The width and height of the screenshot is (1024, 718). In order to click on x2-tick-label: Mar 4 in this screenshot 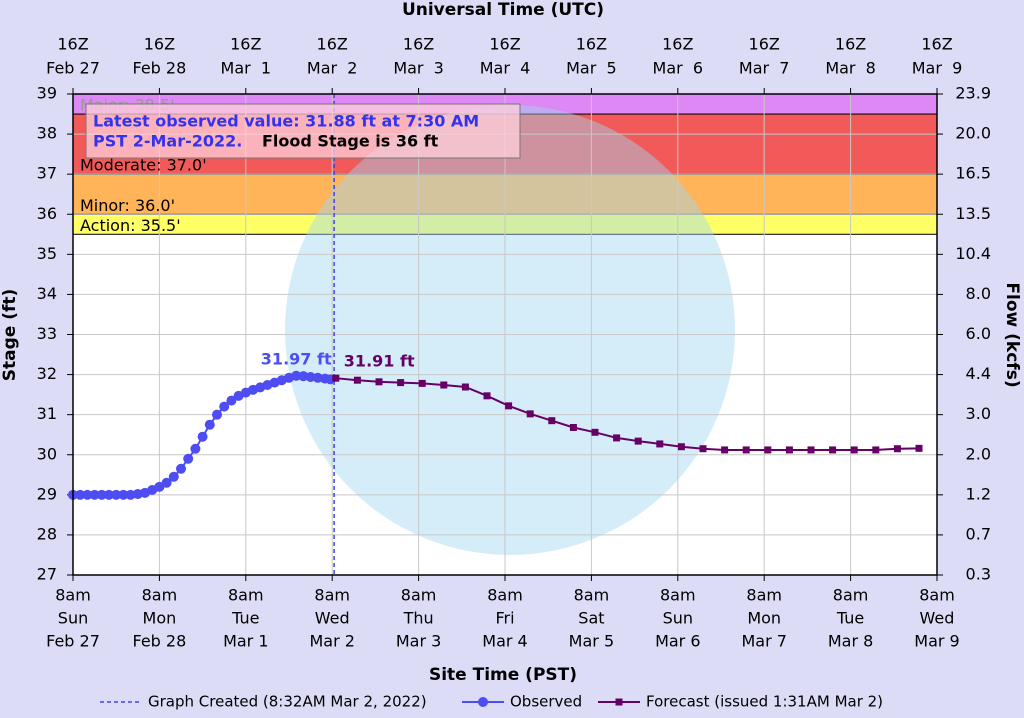, I will do `click(505, 68)`.